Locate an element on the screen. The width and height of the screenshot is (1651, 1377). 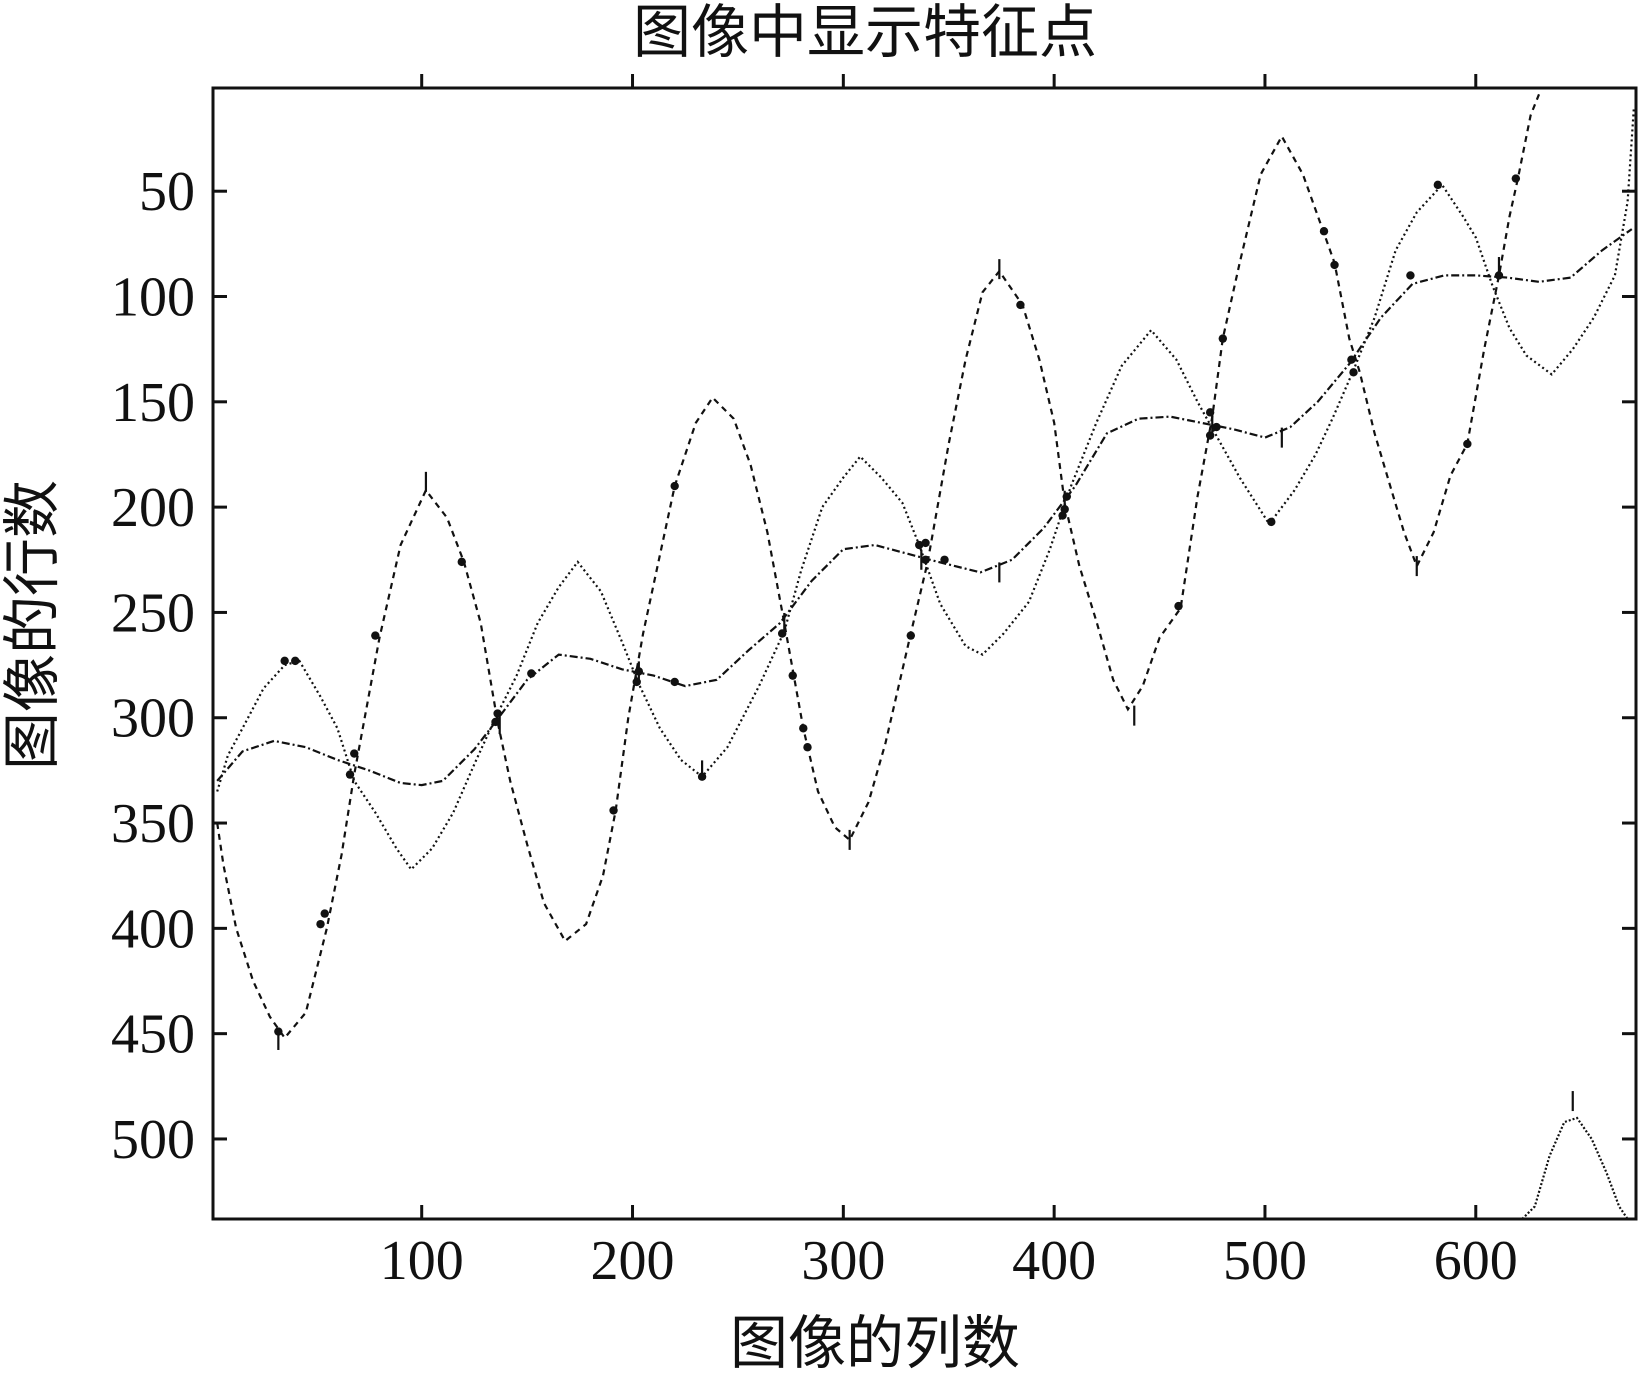
x-tick-label: 300 is located at coordinates (843, 1261).